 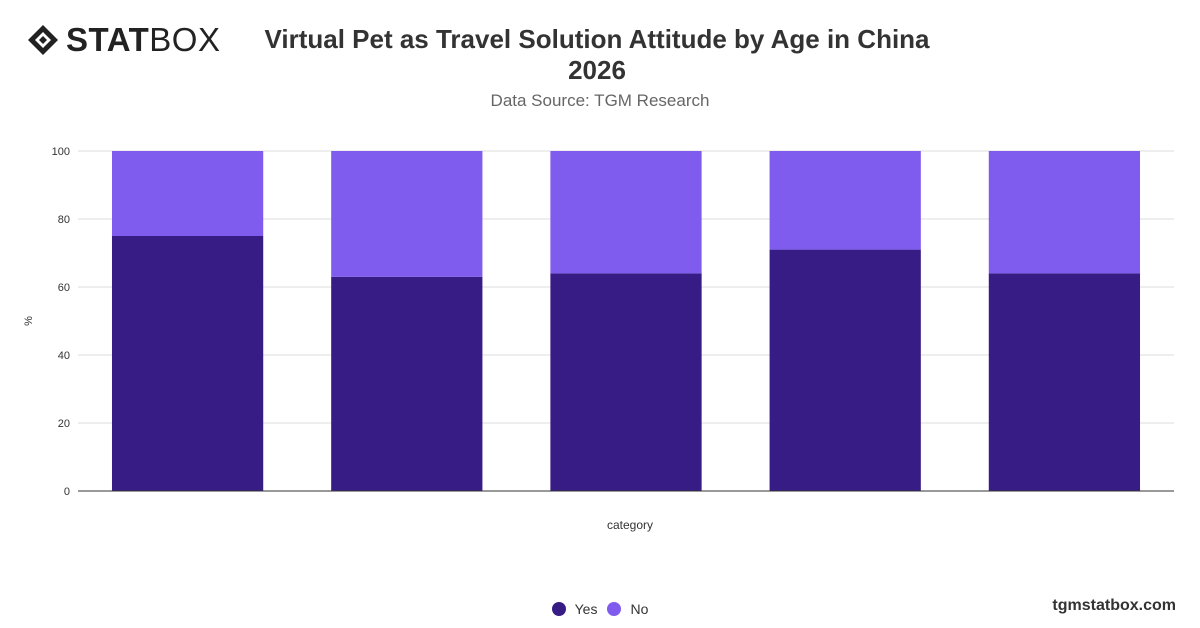 I want to click on chart-subtitle: Data Source: TGM Research, so click(x=600, y=100).